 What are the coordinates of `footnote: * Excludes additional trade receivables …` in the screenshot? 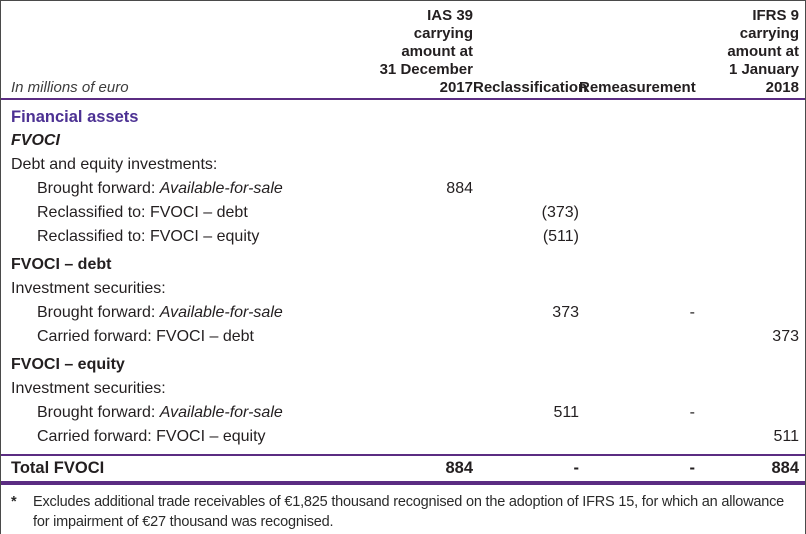 It's located at (403, 508).